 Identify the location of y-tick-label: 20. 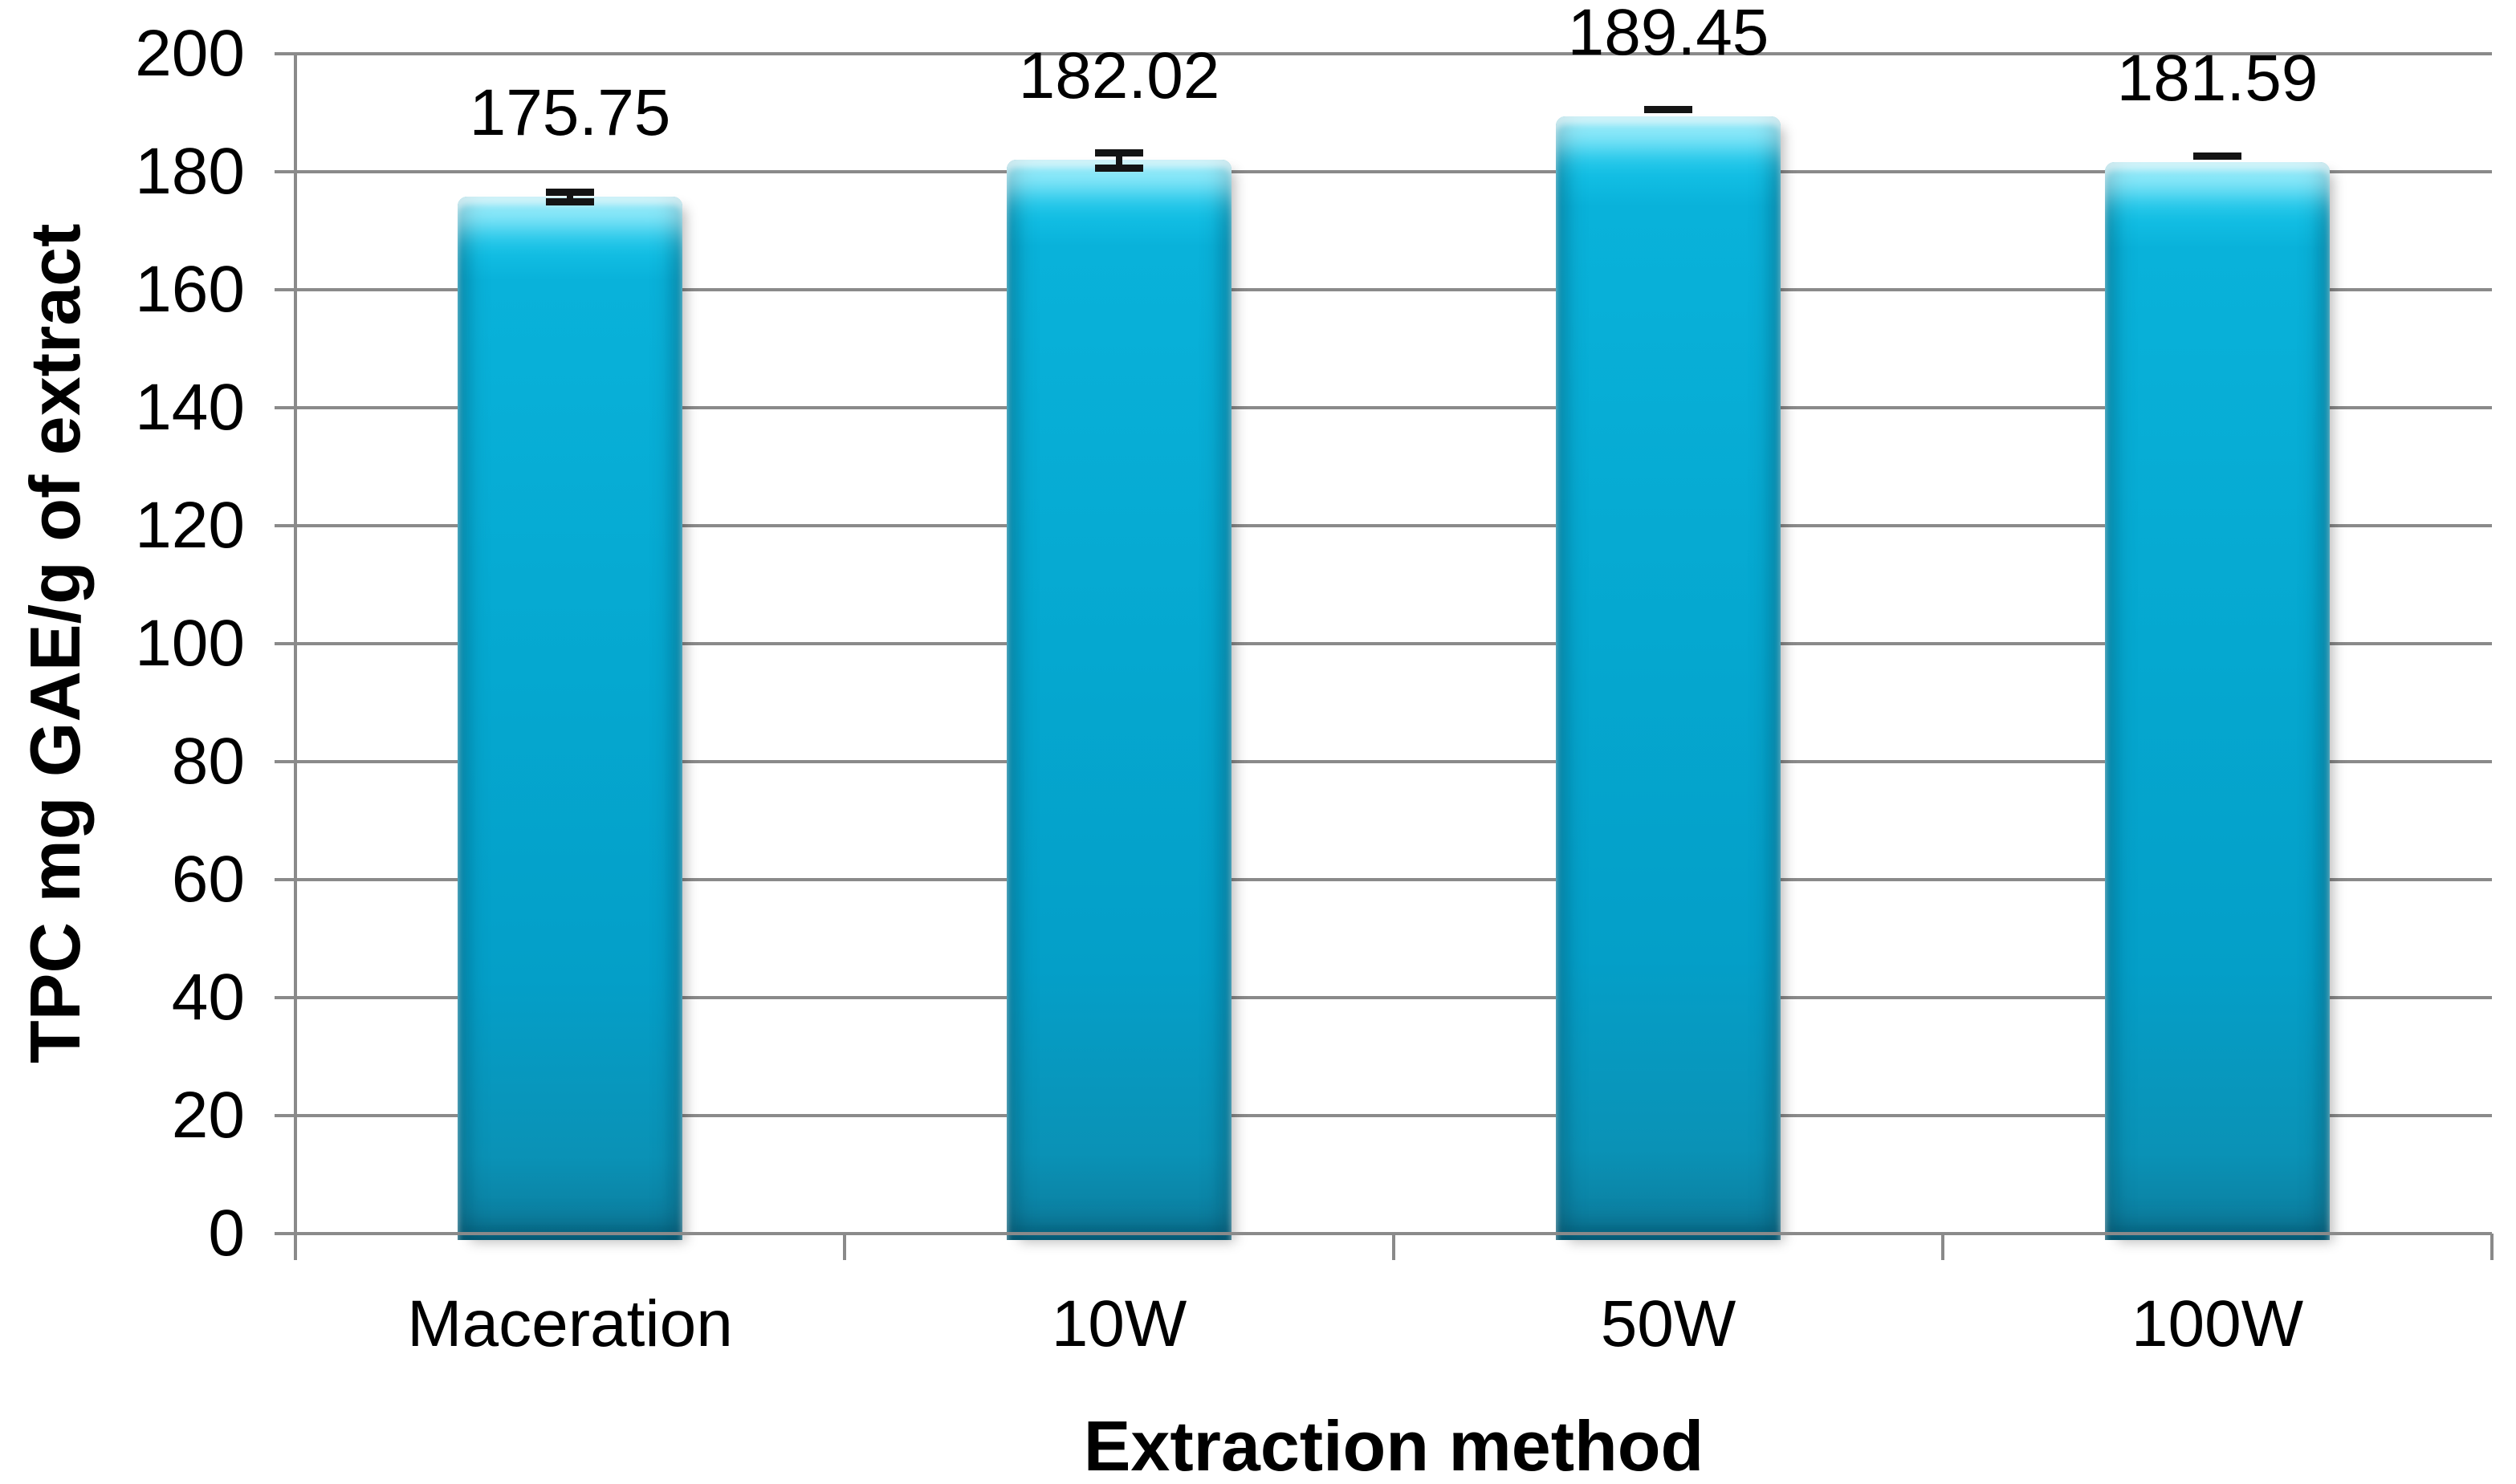
(208, 1115).